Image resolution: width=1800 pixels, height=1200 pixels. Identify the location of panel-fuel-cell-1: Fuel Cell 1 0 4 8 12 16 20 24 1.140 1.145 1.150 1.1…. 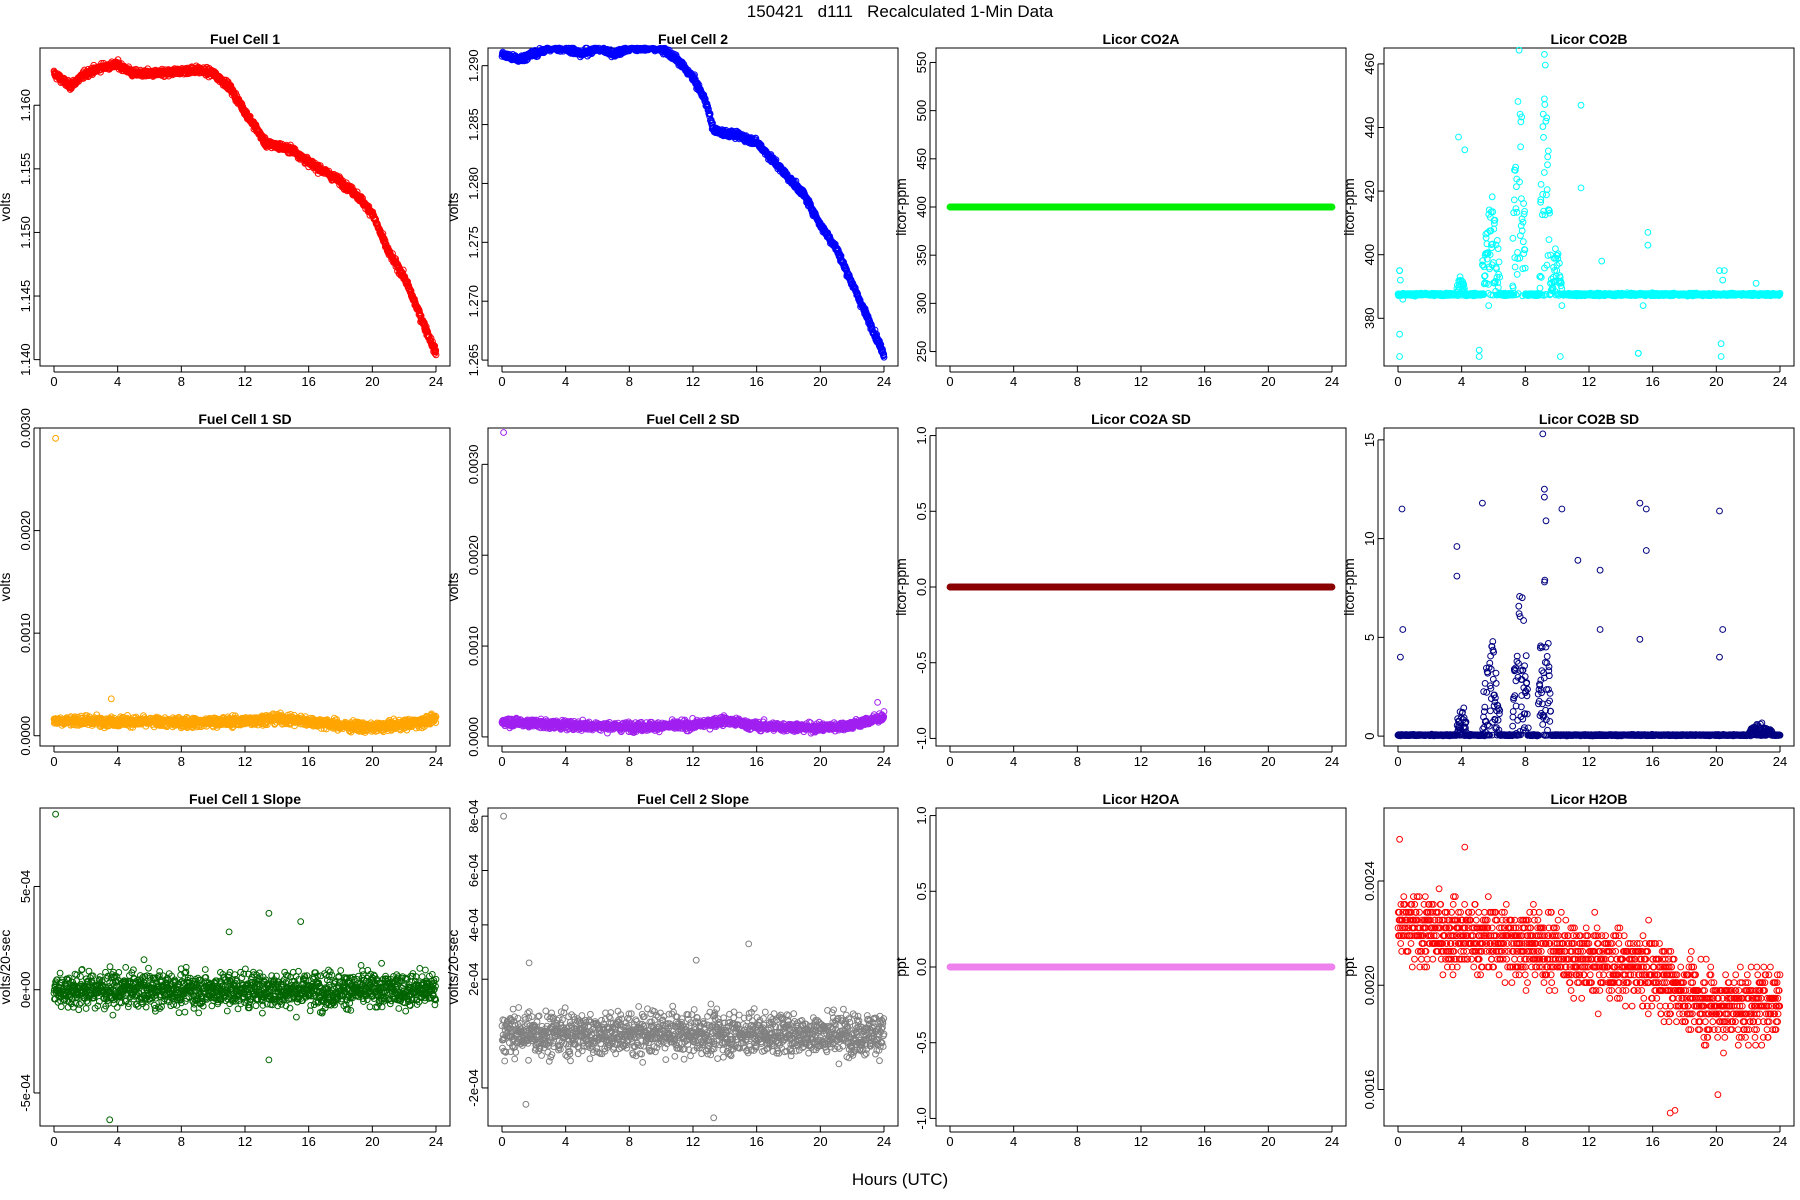
(225, 210).